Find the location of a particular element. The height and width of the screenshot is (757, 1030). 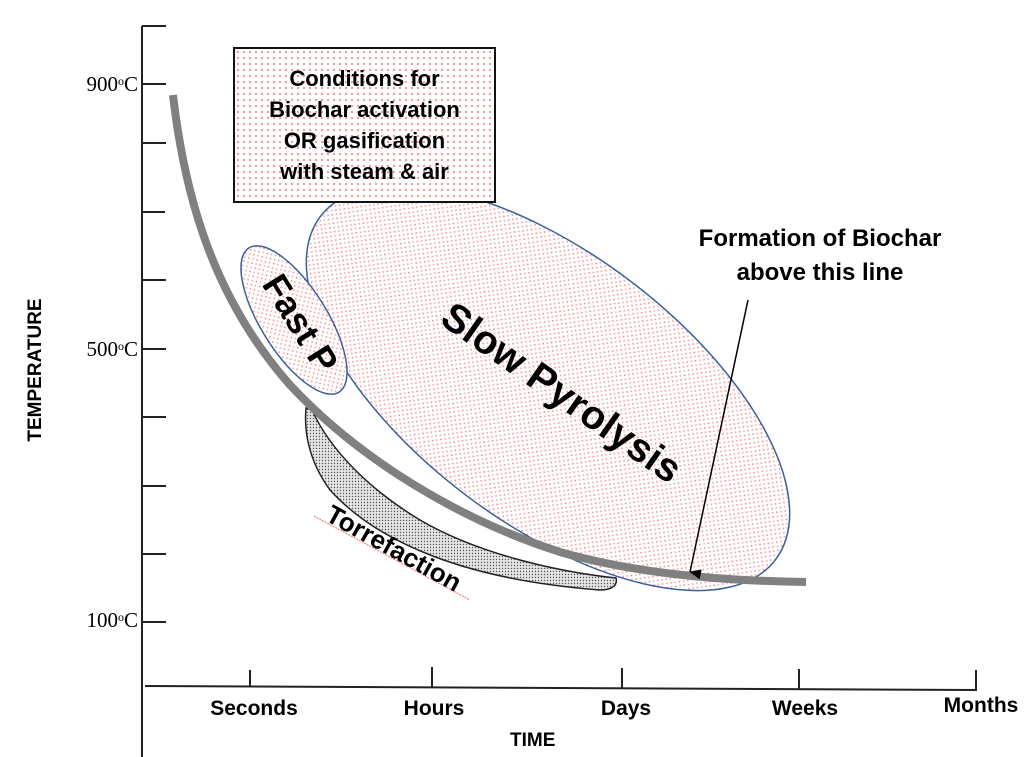

x-axis-title: TIME is located at coordinates (533, 740).